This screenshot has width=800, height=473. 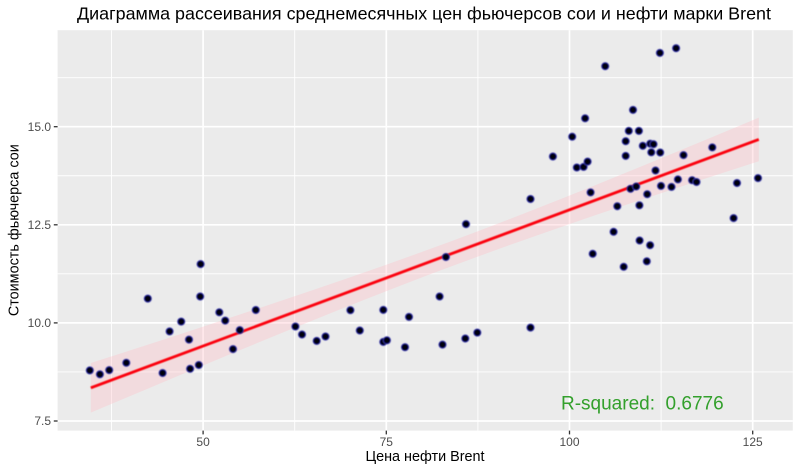 What do you see at coordinates (40, 225) in the screenshot?
I see `svg-text: 12.5` at bounding box center [40, 225].